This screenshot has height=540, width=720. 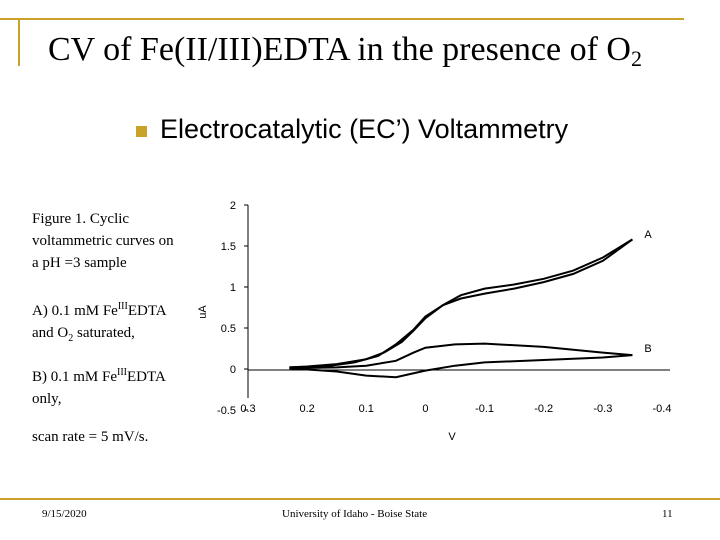 What do you see at coordinates (228, 247) in the screenshot?
I see `y-tick-label: 1.5` at bounding box center [228, 247].